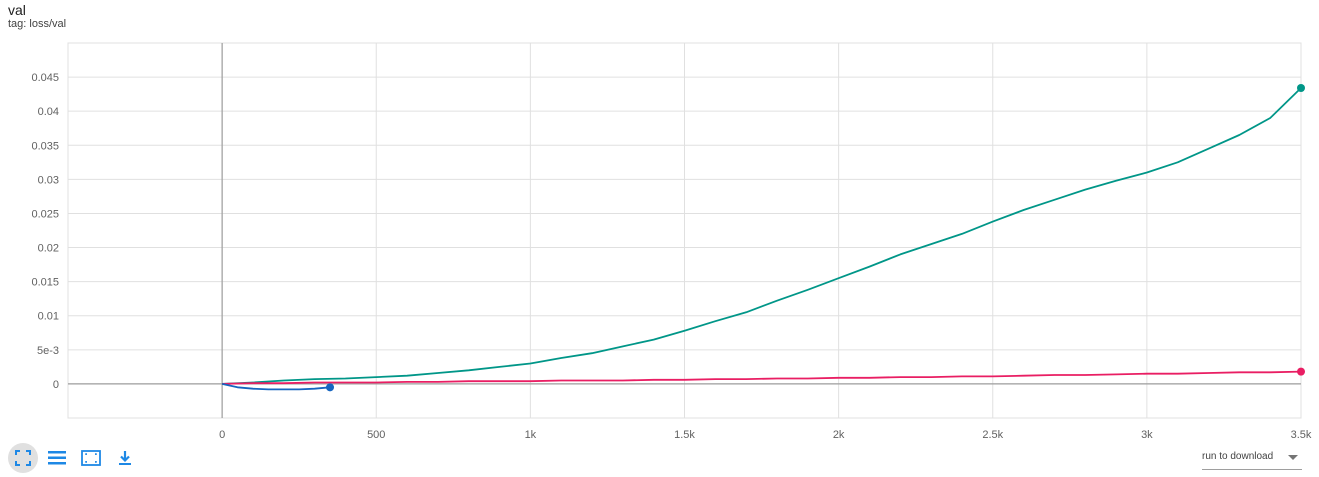  I want to click on x-tick-label: 3.5k, so click(1301, 434).